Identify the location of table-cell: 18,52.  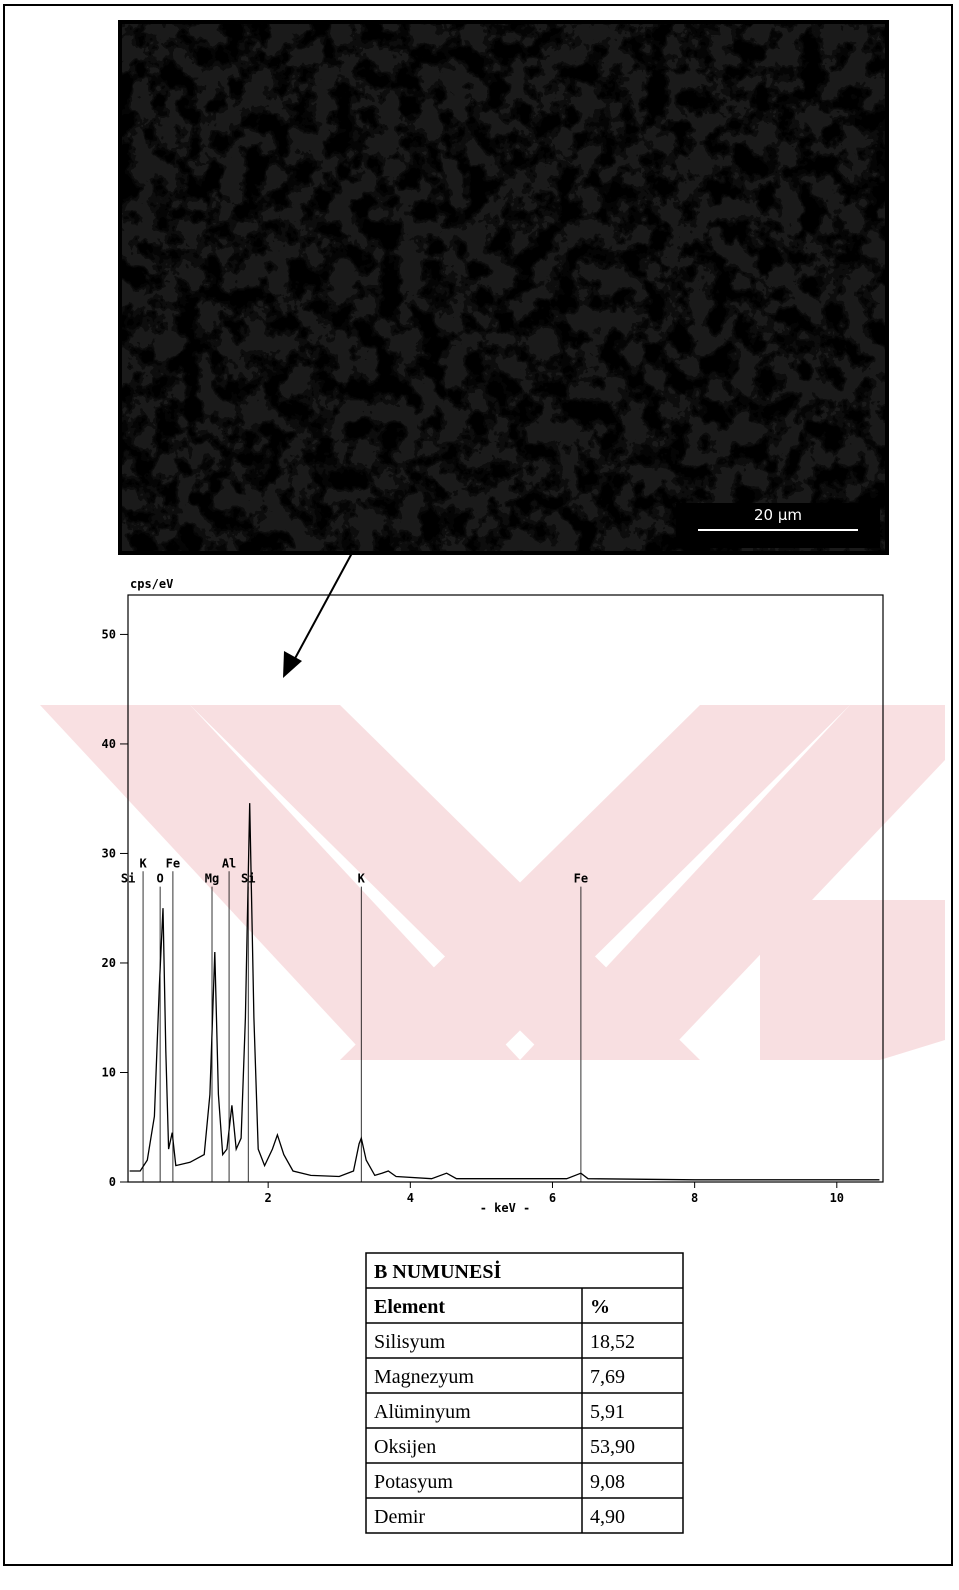
(612, 1342).